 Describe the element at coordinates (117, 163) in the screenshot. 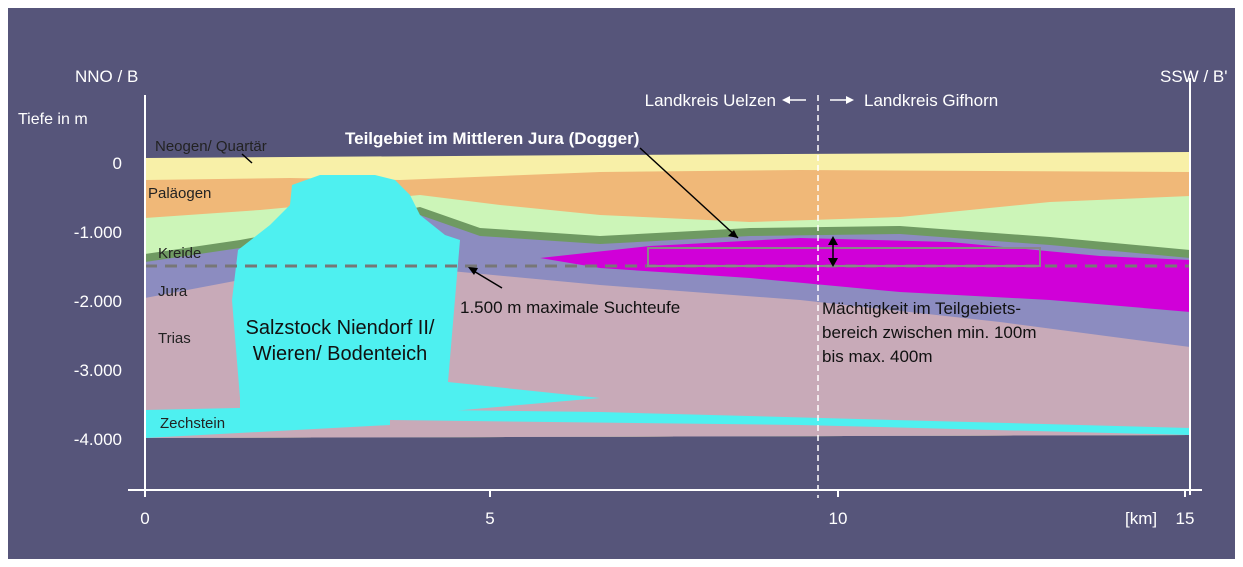

I see `y-tick-label: 0` at that location.